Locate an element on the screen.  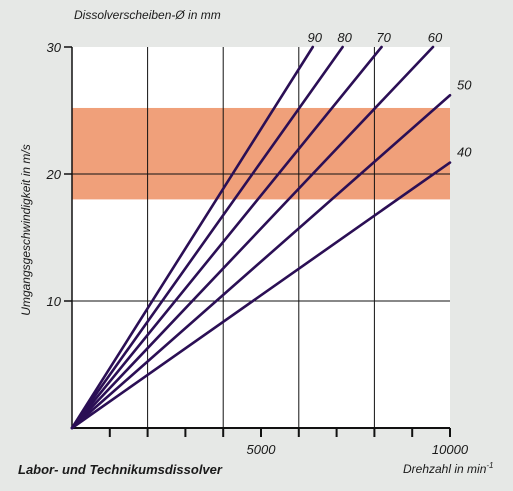
y-tick-label: 20 is located at coordinates (54, 174).